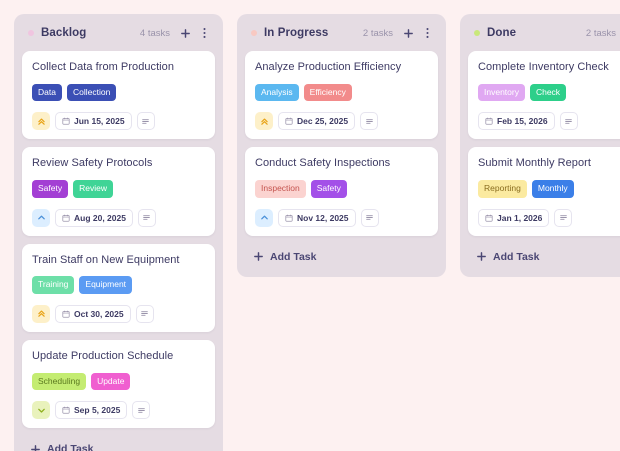 The height and width of the screenshot is (451, 620). Describe the element at coordinates (118, 33) in the screenshot. I see `column-header: Backlog 4 tasks` at that location.